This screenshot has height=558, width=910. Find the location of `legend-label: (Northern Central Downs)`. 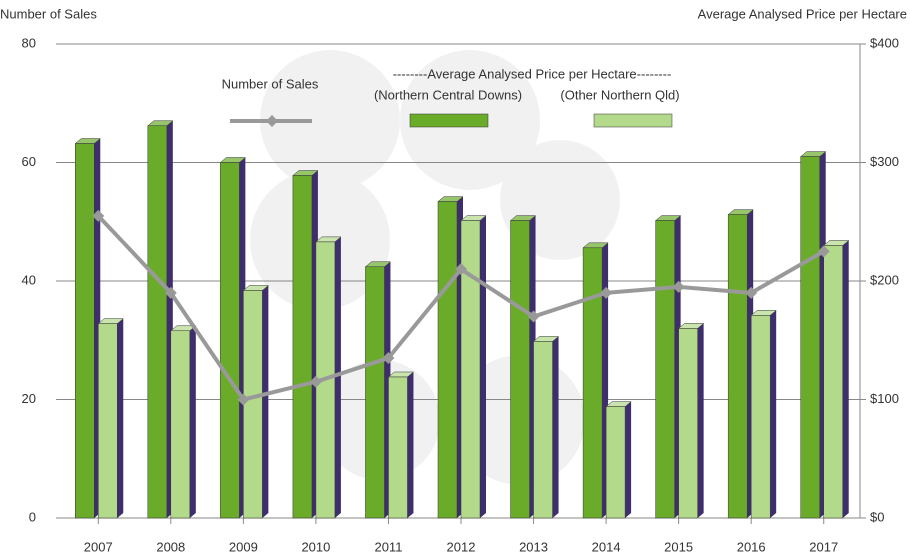

legend-label: (Northern Central Downs) is located at coordinates (448, 94).